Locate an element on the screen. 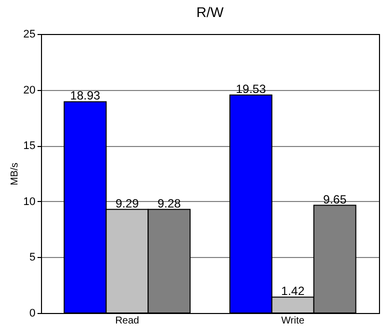 The image size is (389, 331). y-tick-label: 25 is located at coordinates (29, 34).